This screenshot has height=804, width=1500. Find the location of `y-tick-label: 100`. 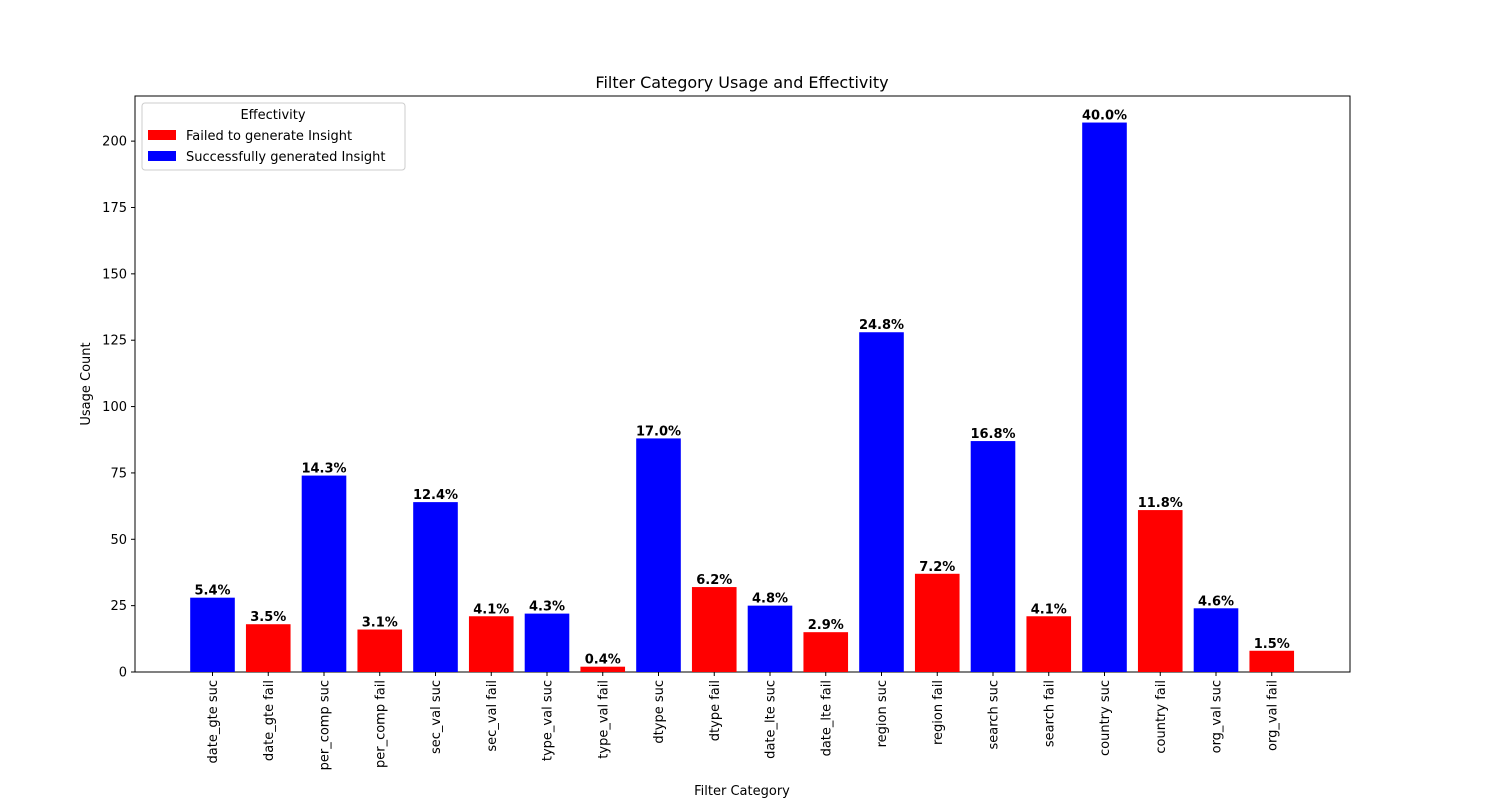

y-tick-label: 100 is located at coordinates (114, 407).